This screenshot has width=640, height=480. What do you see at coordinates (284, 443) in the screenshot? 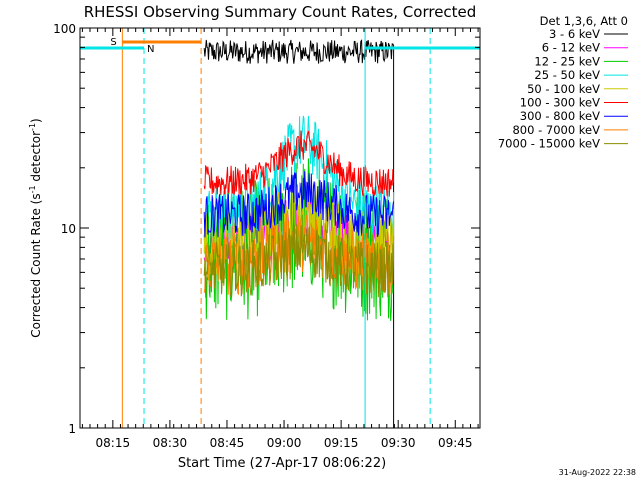
I see `x-tick-label: 09:00` at bounding box center [284, 443].